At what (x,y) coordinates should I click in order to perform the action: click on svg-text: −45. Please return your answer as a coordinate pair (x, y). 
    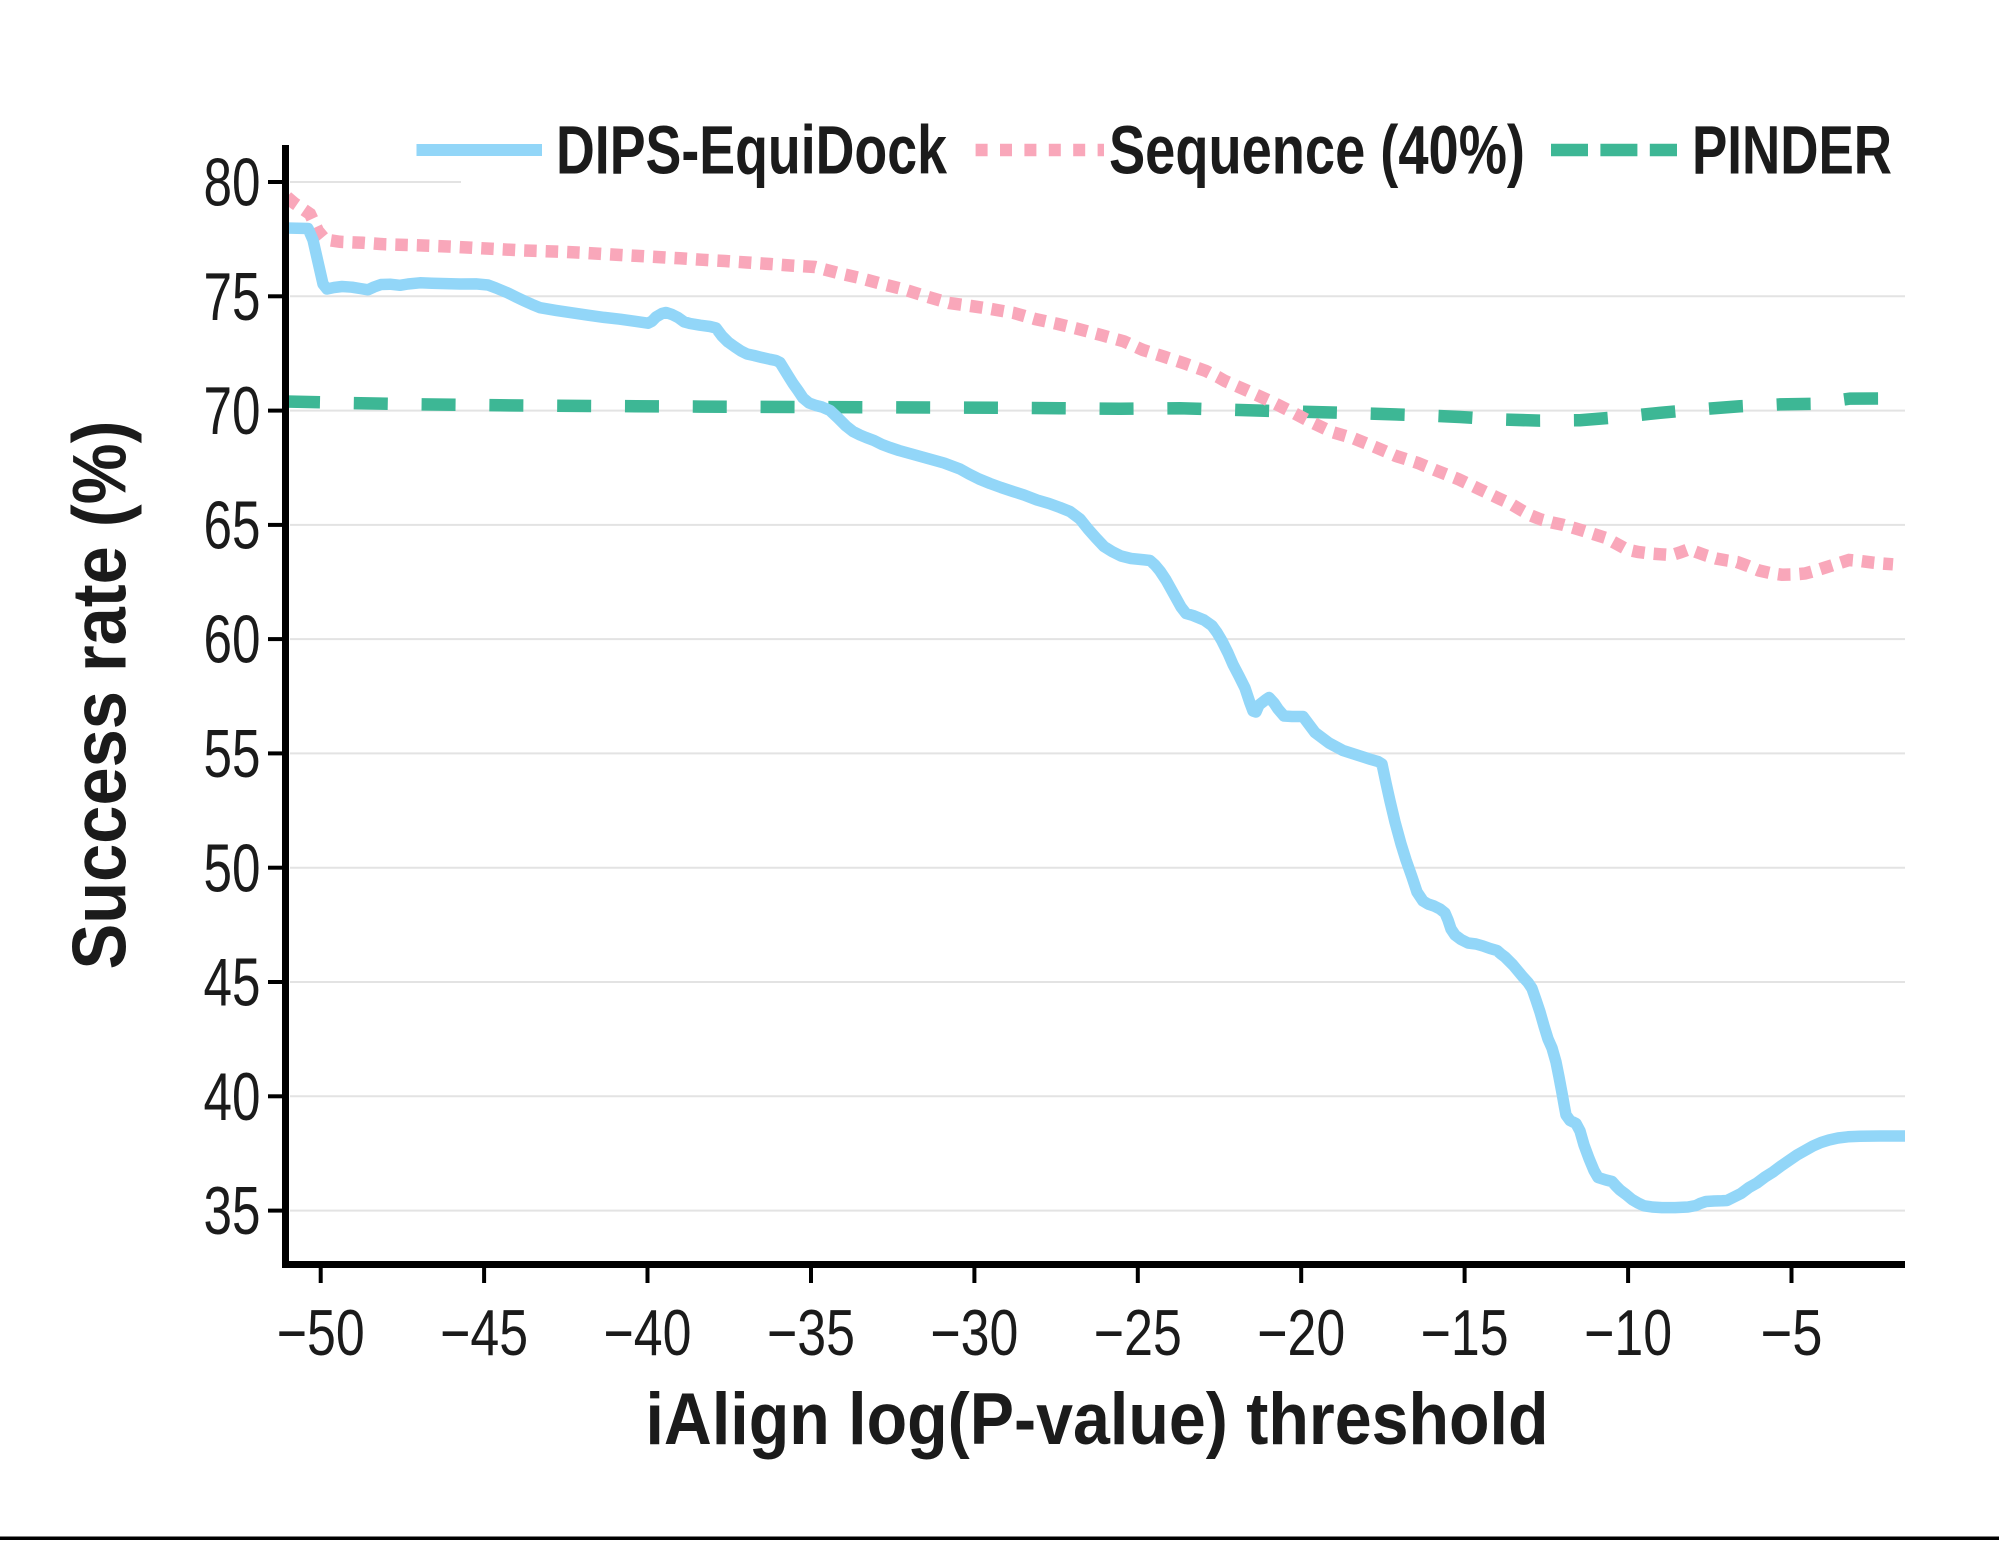
    Looking at the image, I should click on (484, 1333).